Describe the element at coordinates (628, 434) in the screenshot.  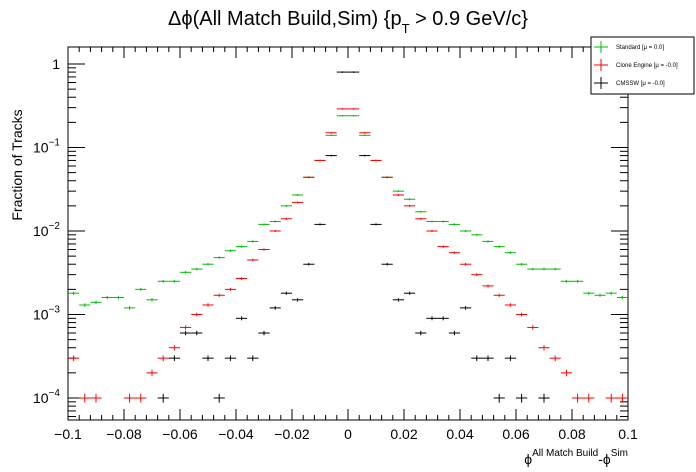
I see `x-tick-label: 0.1` at that location.